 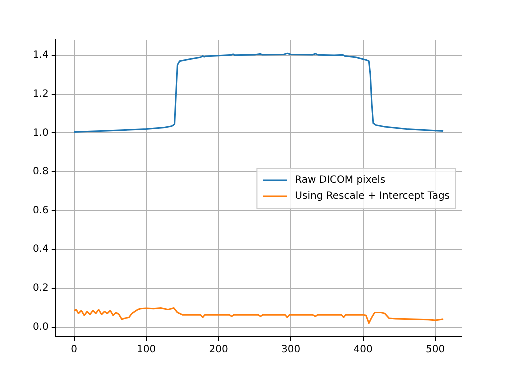 What do you see at coordinates (218, 350) in the screenshot?
I see `x-tick-label: 200` at bounding box center [218, 350].